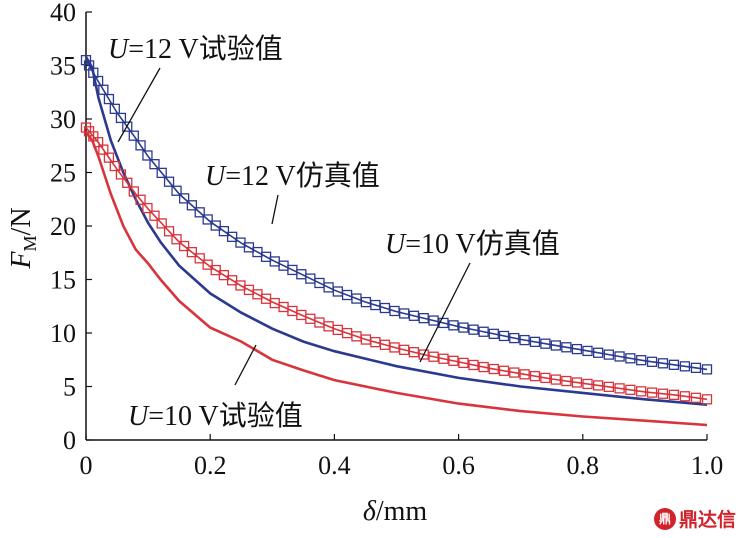  Describe the element at coordinates (69, 387) in the screenshot. I see `y-tick-label: 5` at that location.